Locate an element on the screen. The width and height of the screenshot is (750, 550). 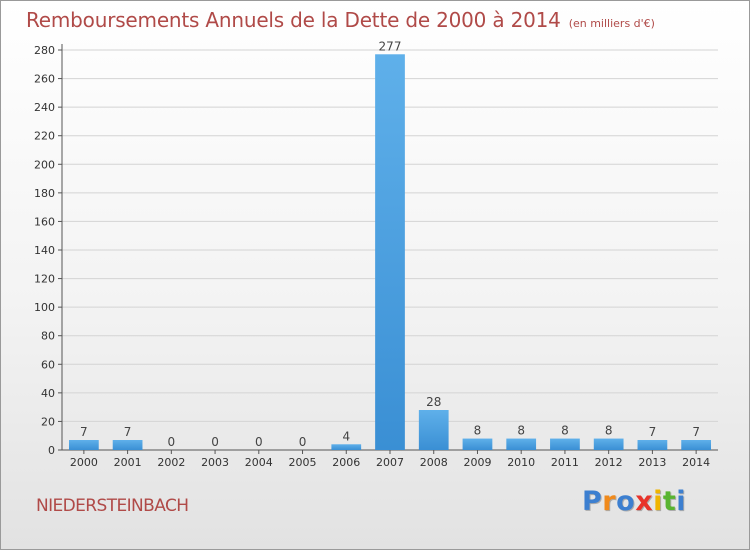
x-tick-label: 2010 is located at coordinates (521, 462).